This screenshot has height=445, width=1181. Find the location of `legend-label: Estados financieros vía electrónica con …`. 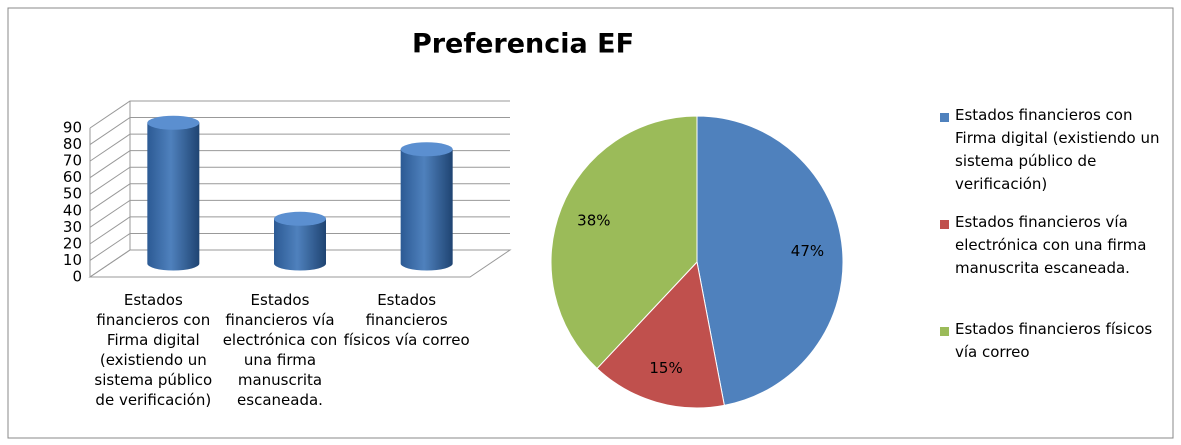

legend-label: Estados financieros vía electrónica con … is located at coordinates (1051, 245).